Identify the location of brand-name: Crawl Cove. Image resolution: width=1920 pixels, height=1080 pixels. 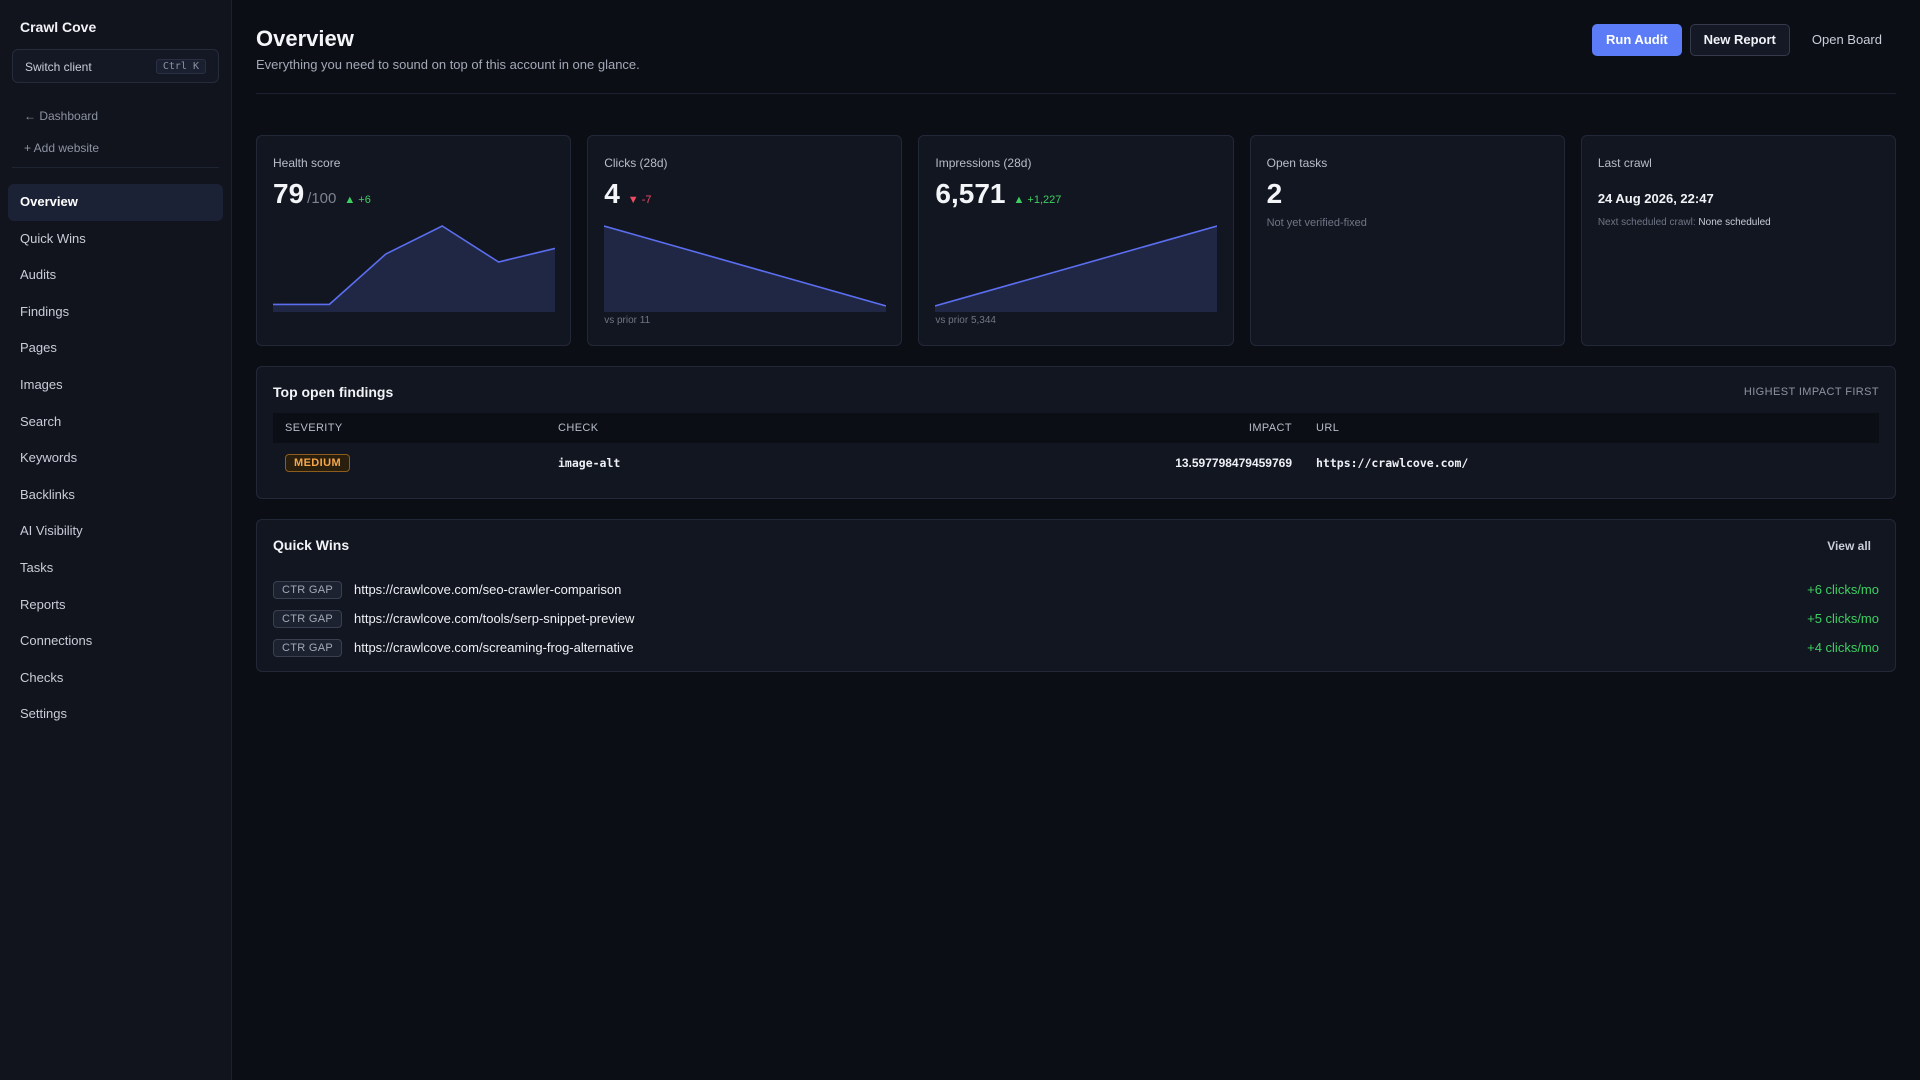
(58, 27).